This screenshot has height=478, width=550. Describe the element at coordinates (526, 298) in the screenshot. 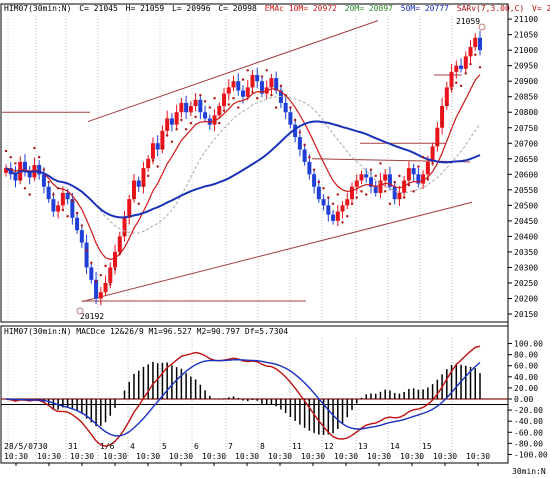

I see `price-tick-label: 20200` at that location.